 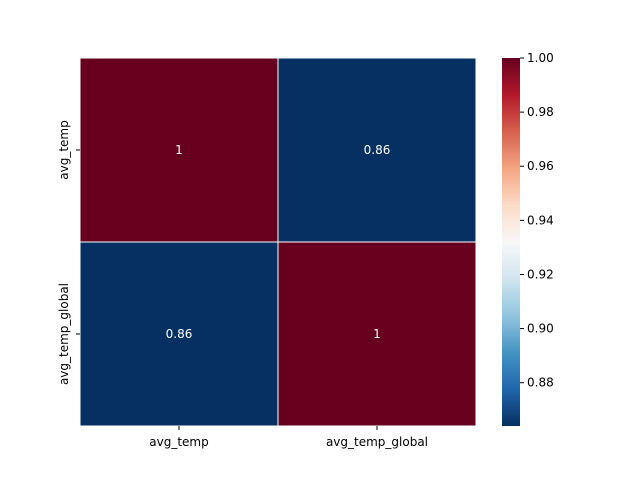 I want to click on colorbar-tick-label: 1.00, so click(x=540, y=58).